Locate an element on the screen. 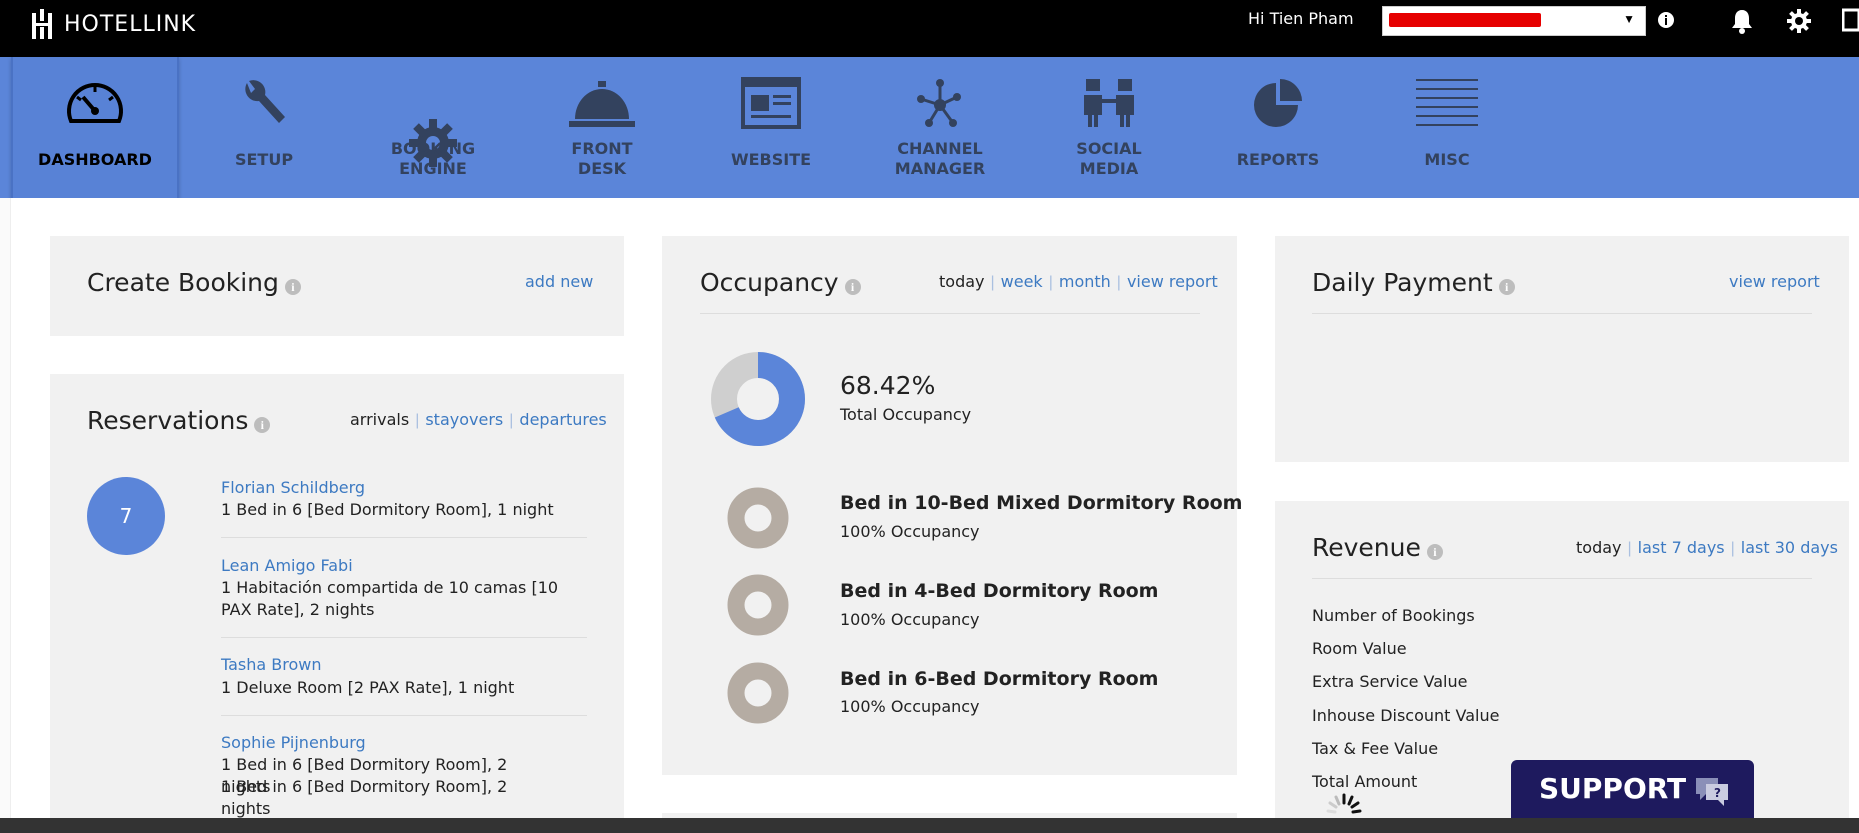 The height and width of the screenshot is (833, 1859). occupancy-title: Occupancy is located at coordinates (769, 282).